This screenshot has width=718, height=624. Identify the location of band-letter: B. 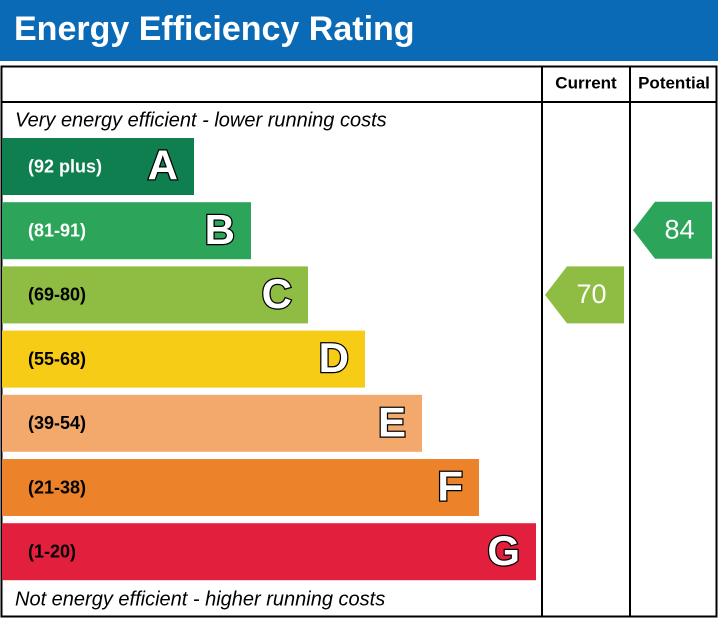
(220, 229).